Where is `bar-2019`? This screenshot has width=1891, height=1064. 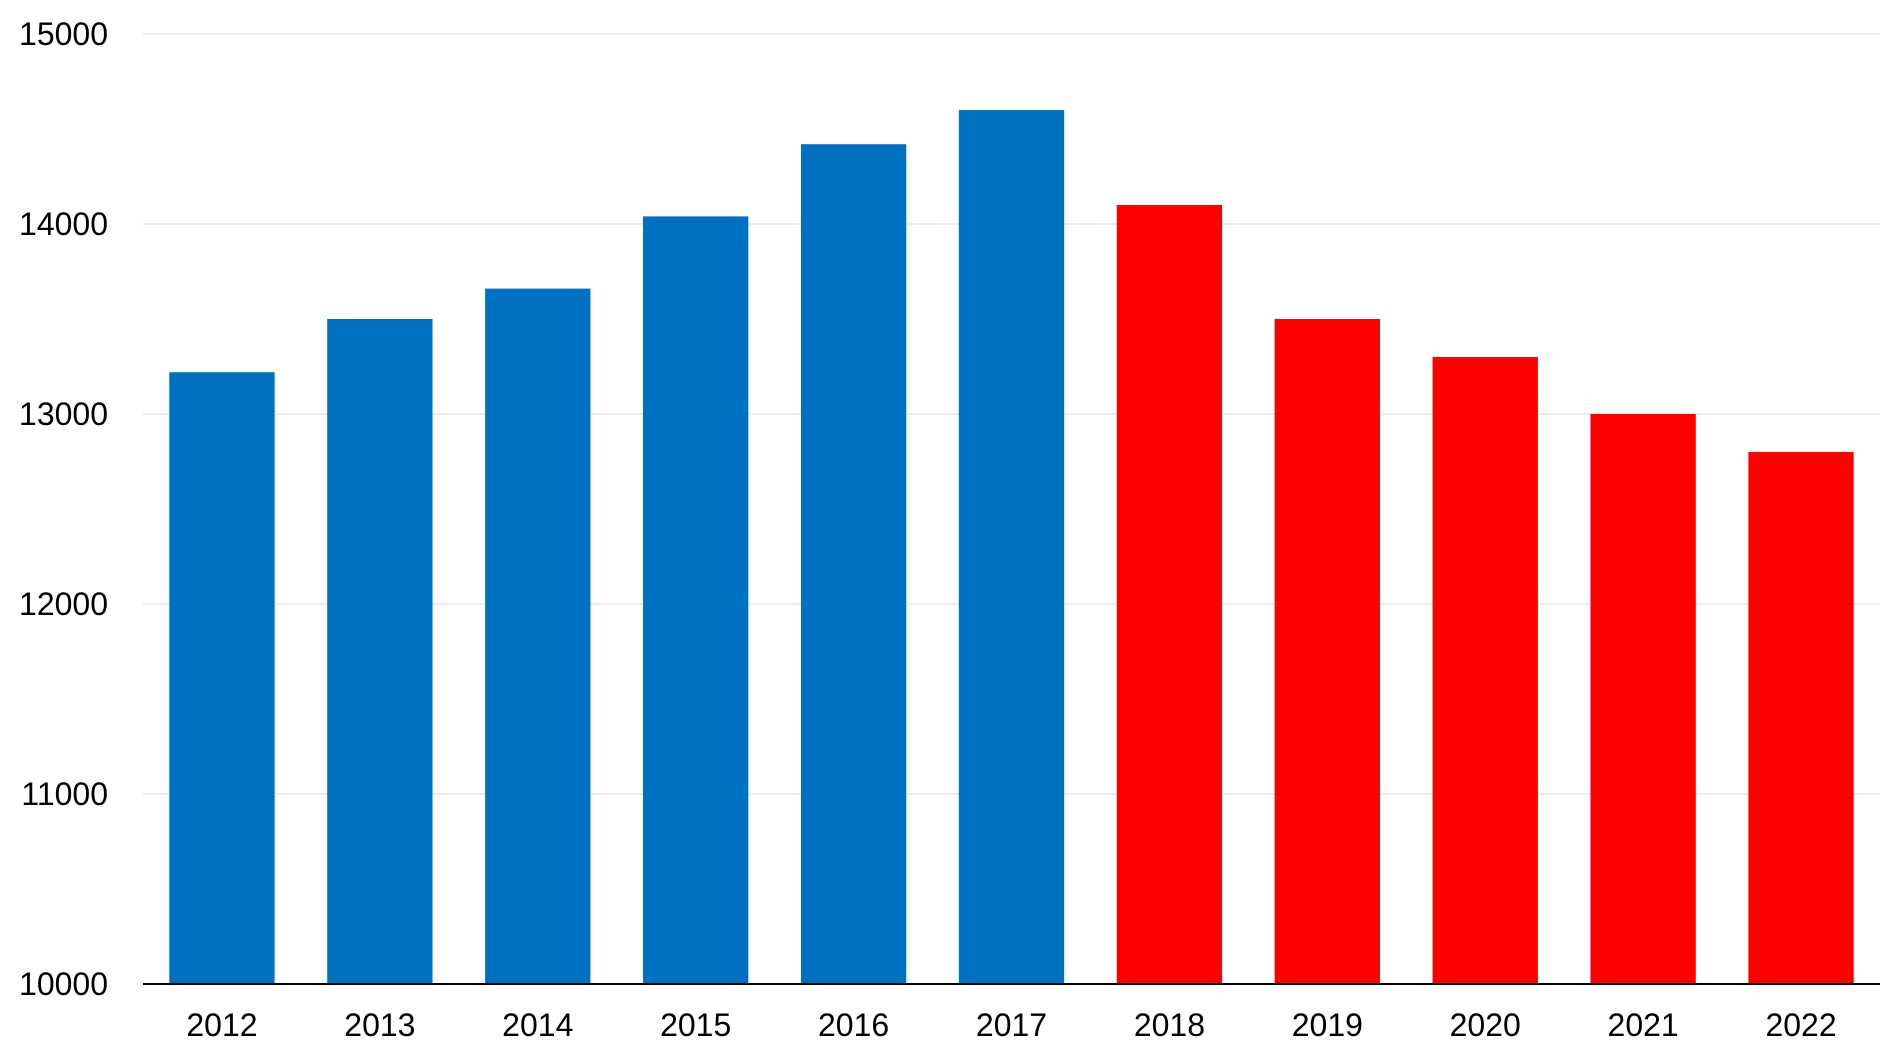 bar-2019 is located at coordinates (1327, 651).